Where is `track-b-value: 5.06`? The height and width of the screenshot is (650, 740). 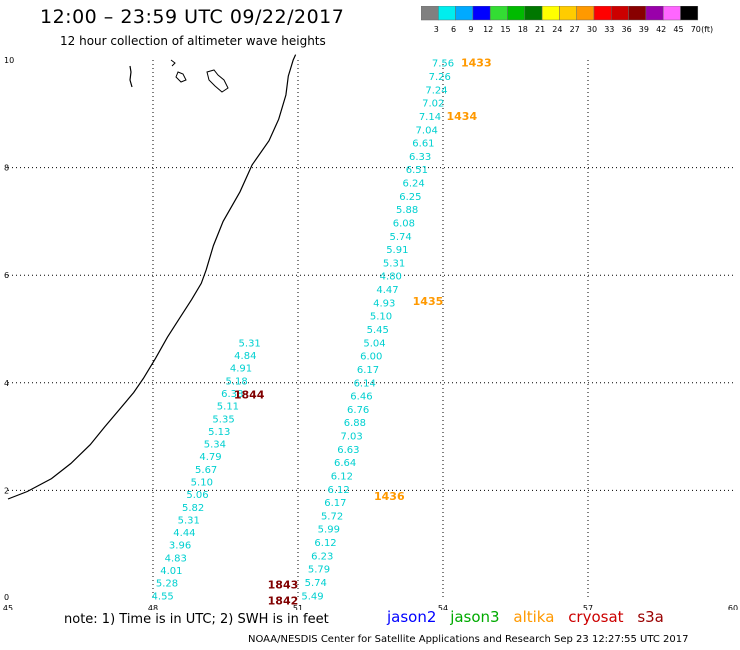 track-b-value: 5.06 is located at coordinates (197, 495).